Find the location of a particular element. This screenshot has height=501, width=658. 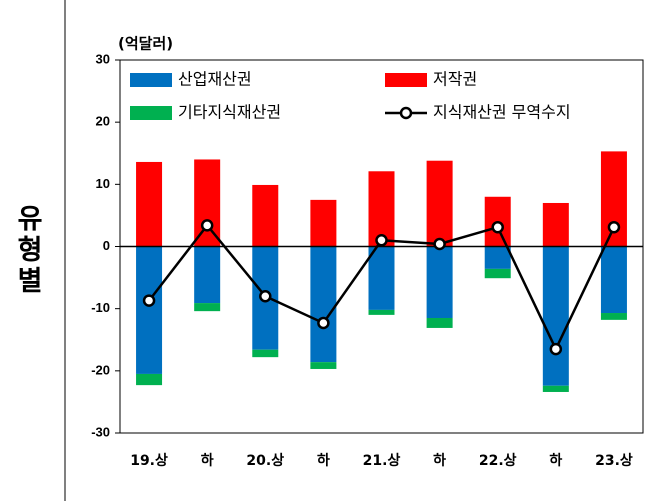

x-tick-label: 19.상 is located at coordinates (149, 461).